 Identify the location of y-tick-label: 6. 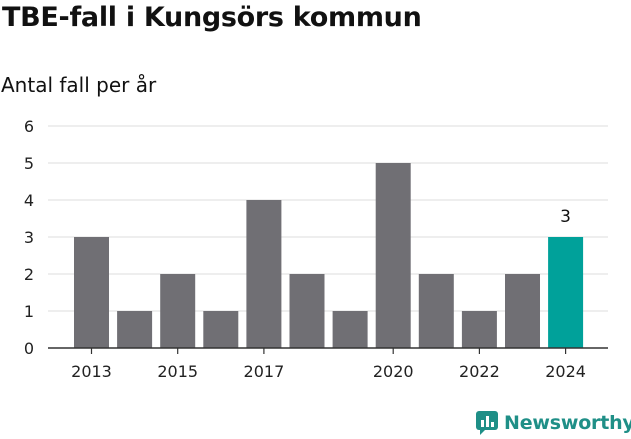
(29, 126).